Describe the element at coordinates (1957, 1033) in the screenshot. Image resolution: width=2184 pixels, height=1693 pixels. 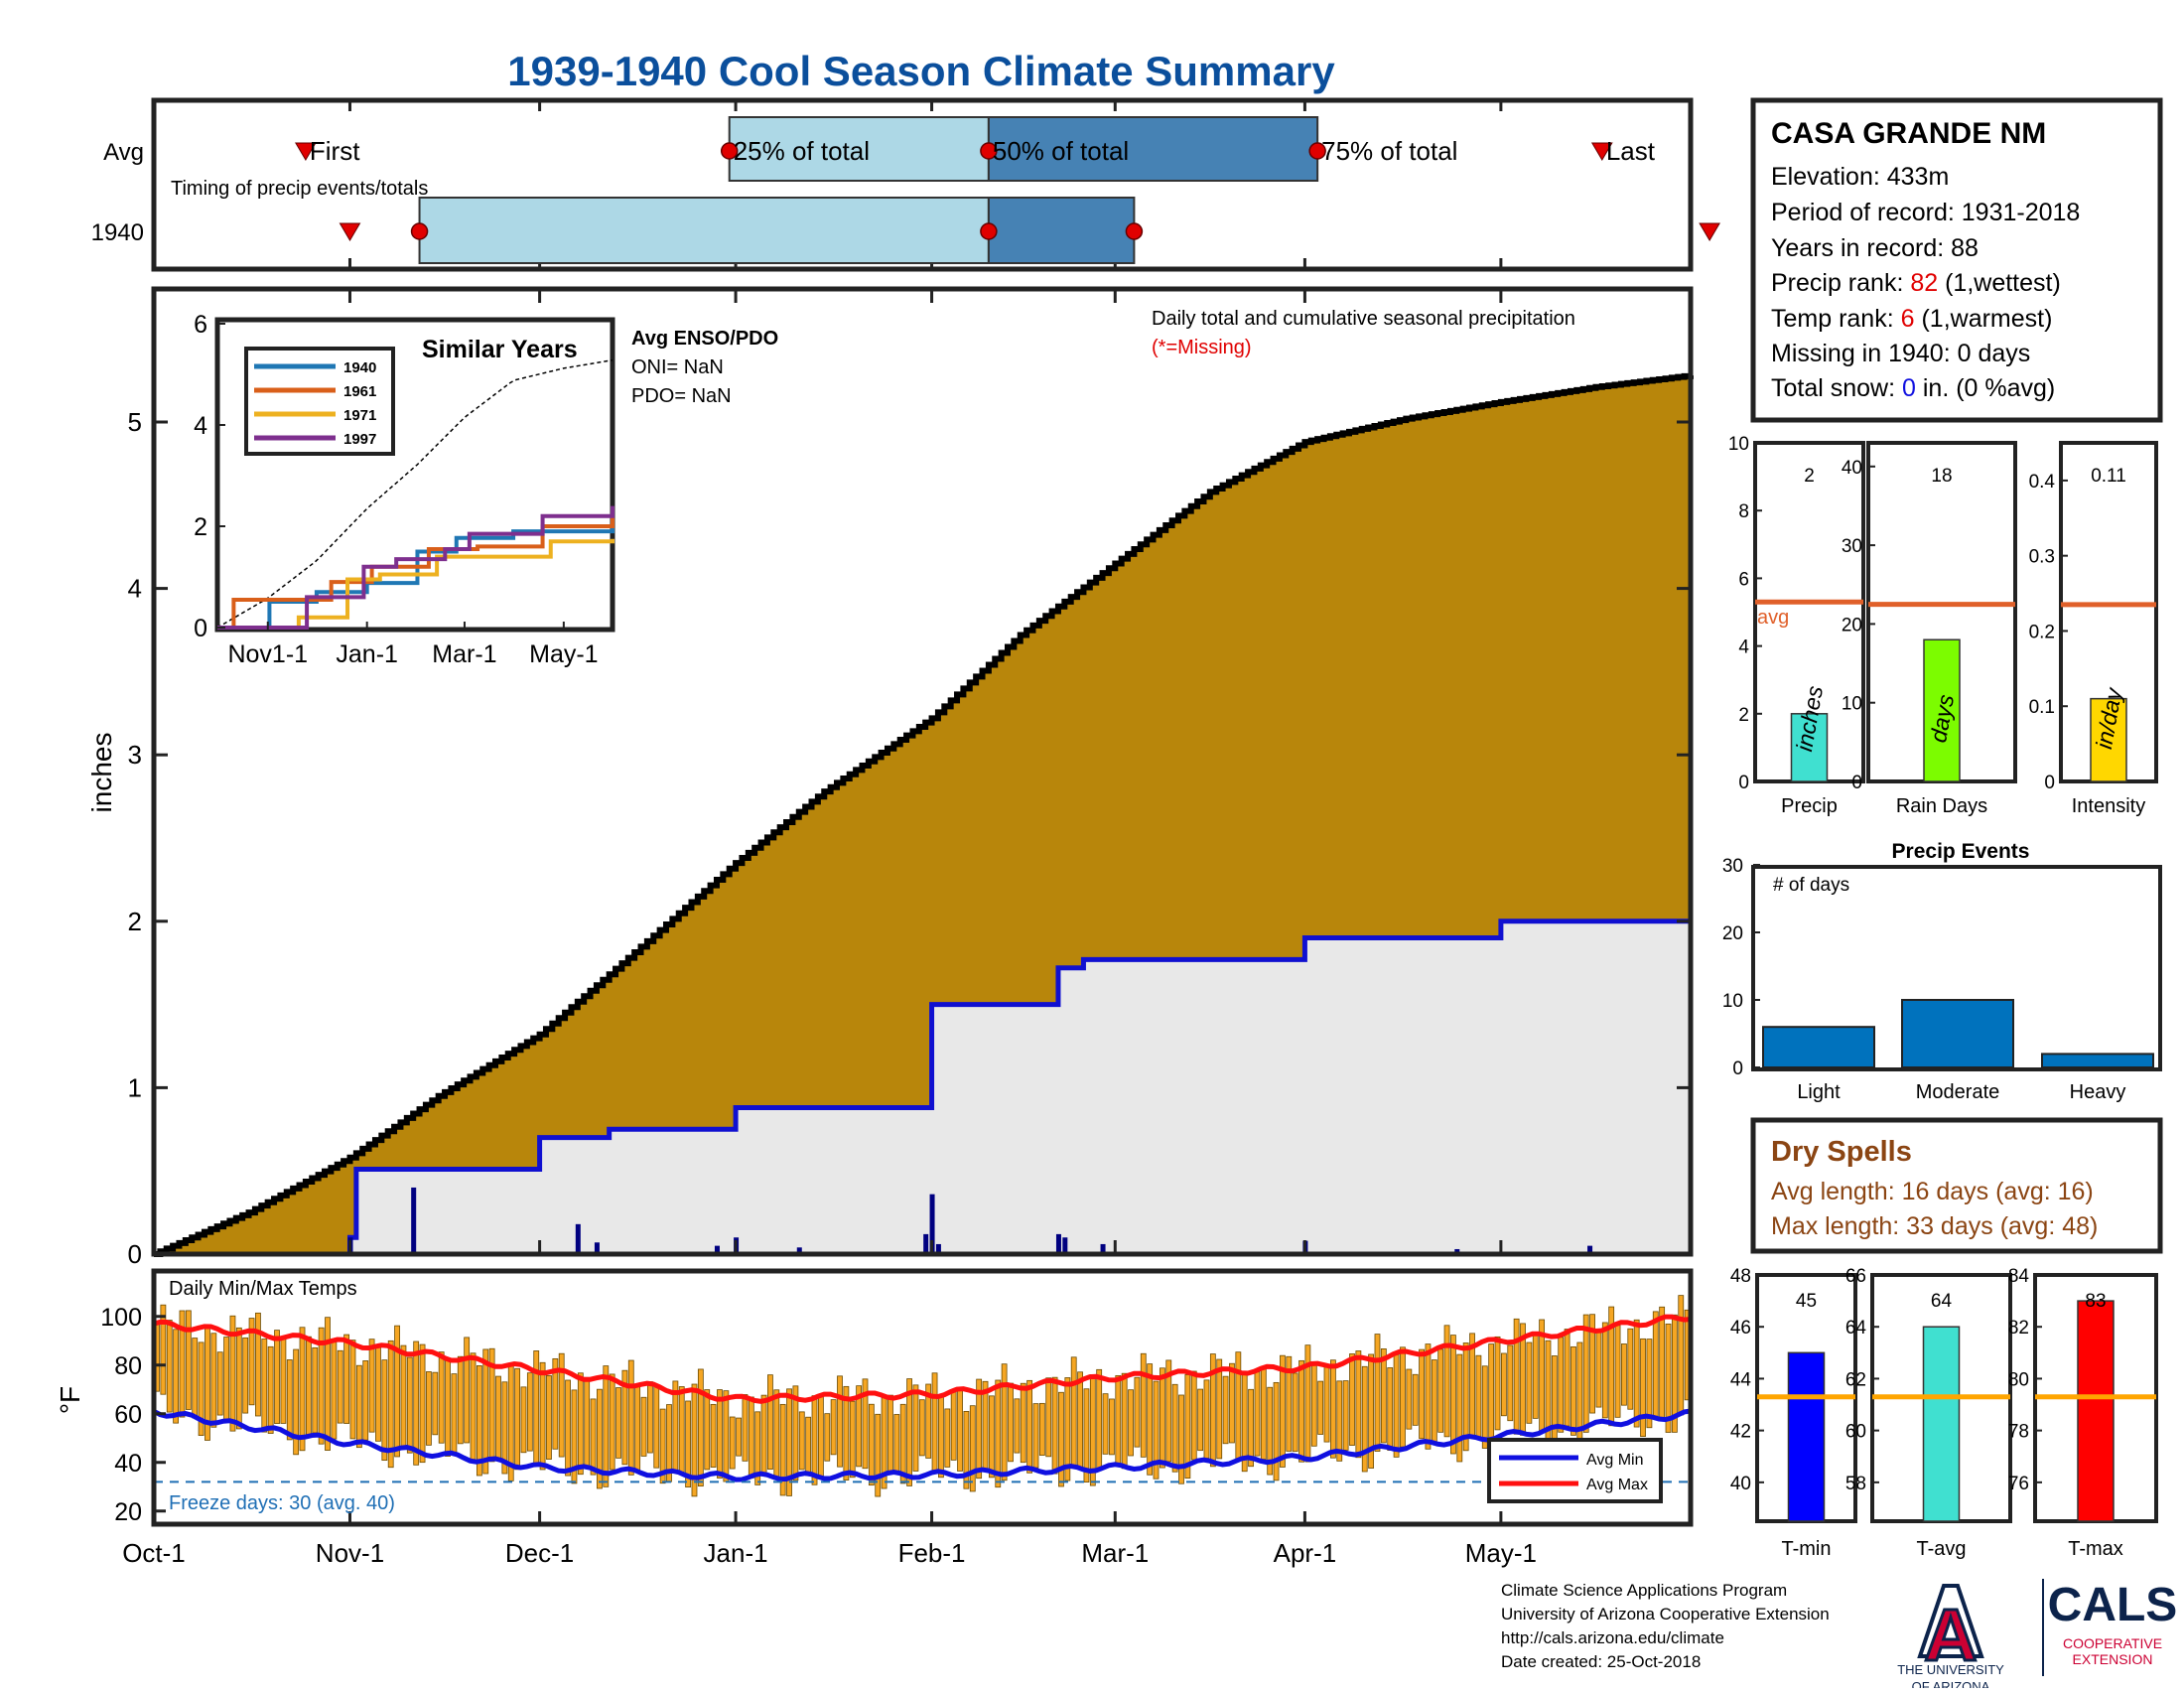
I see `precip-events-bar` at that location.